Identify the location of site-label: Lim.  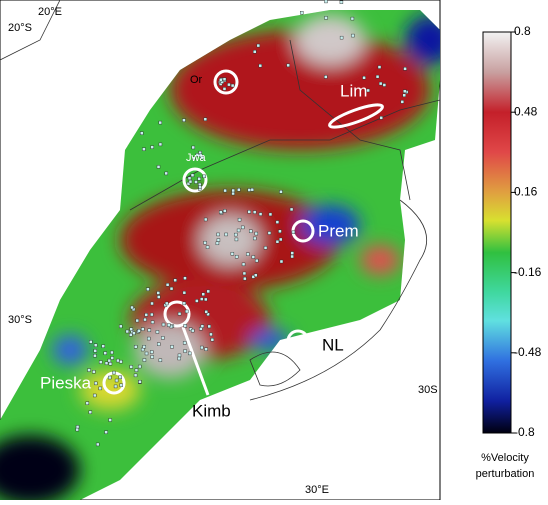
(353, 90).